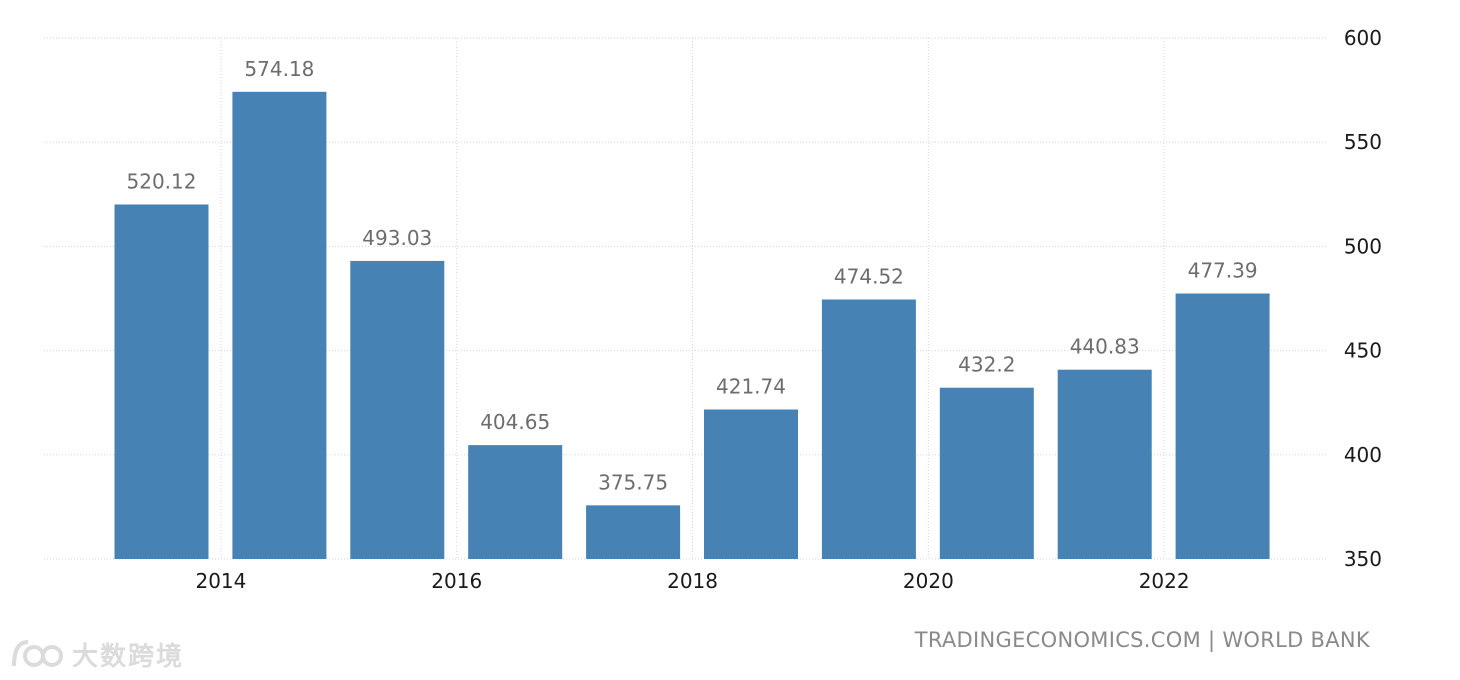 This screenshot has height=680, width=1460. Describe the element at coordinates (1363, 298) in the screenshot. I see `y-axis: 350 400 450 500 550 600` at that location.